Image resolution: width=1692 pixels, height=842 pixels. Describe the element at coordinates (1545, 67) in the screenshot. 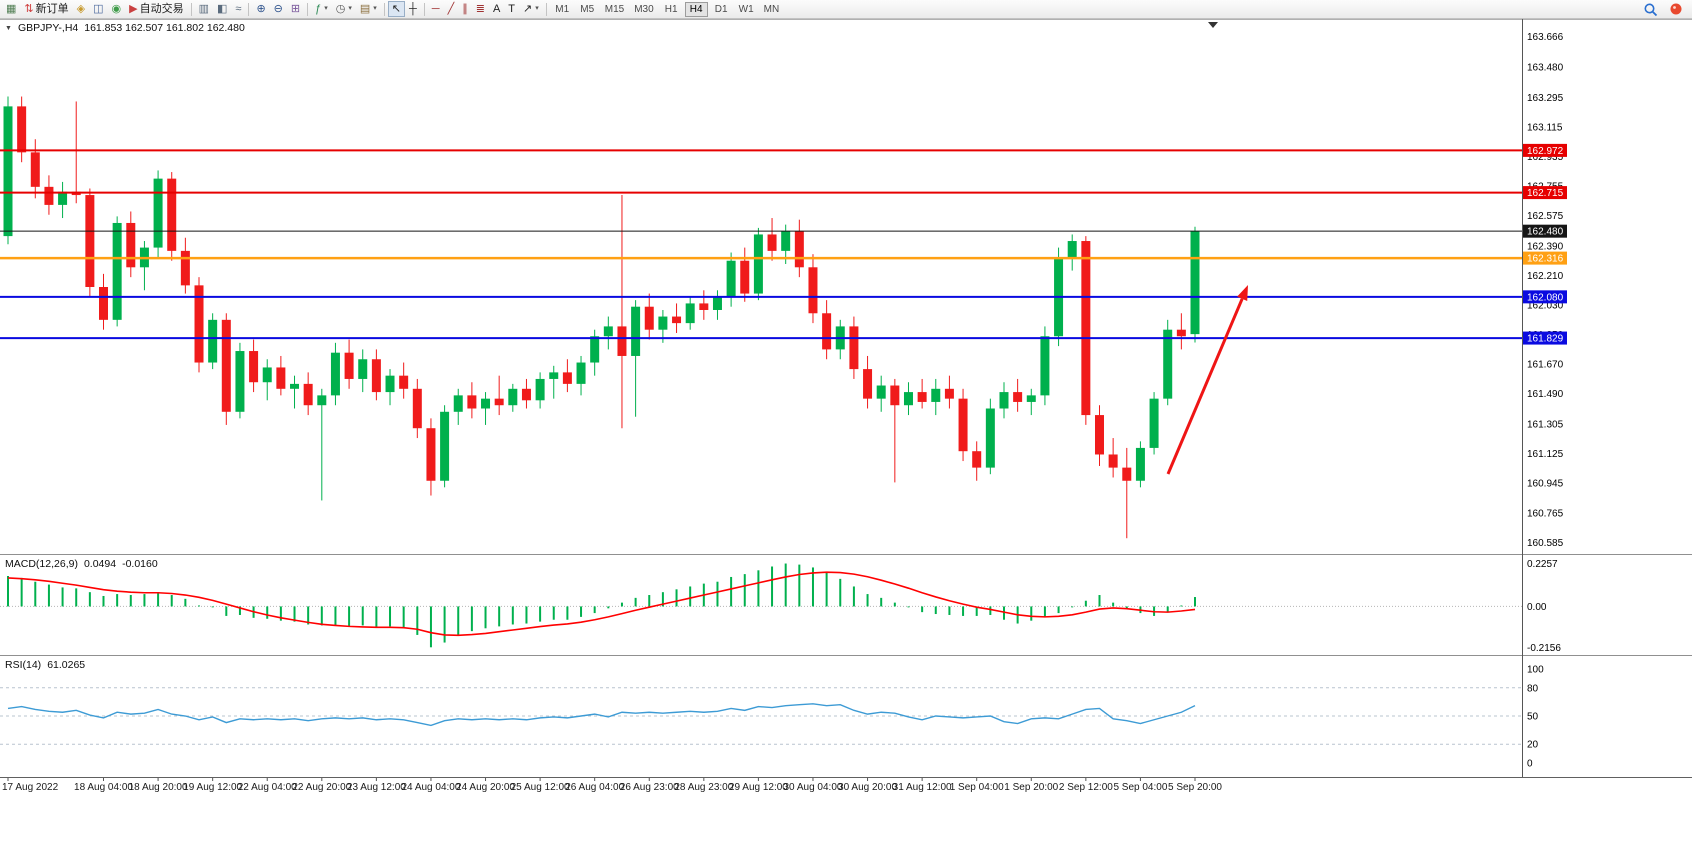

I see `svg-text: 163.480` at that location.